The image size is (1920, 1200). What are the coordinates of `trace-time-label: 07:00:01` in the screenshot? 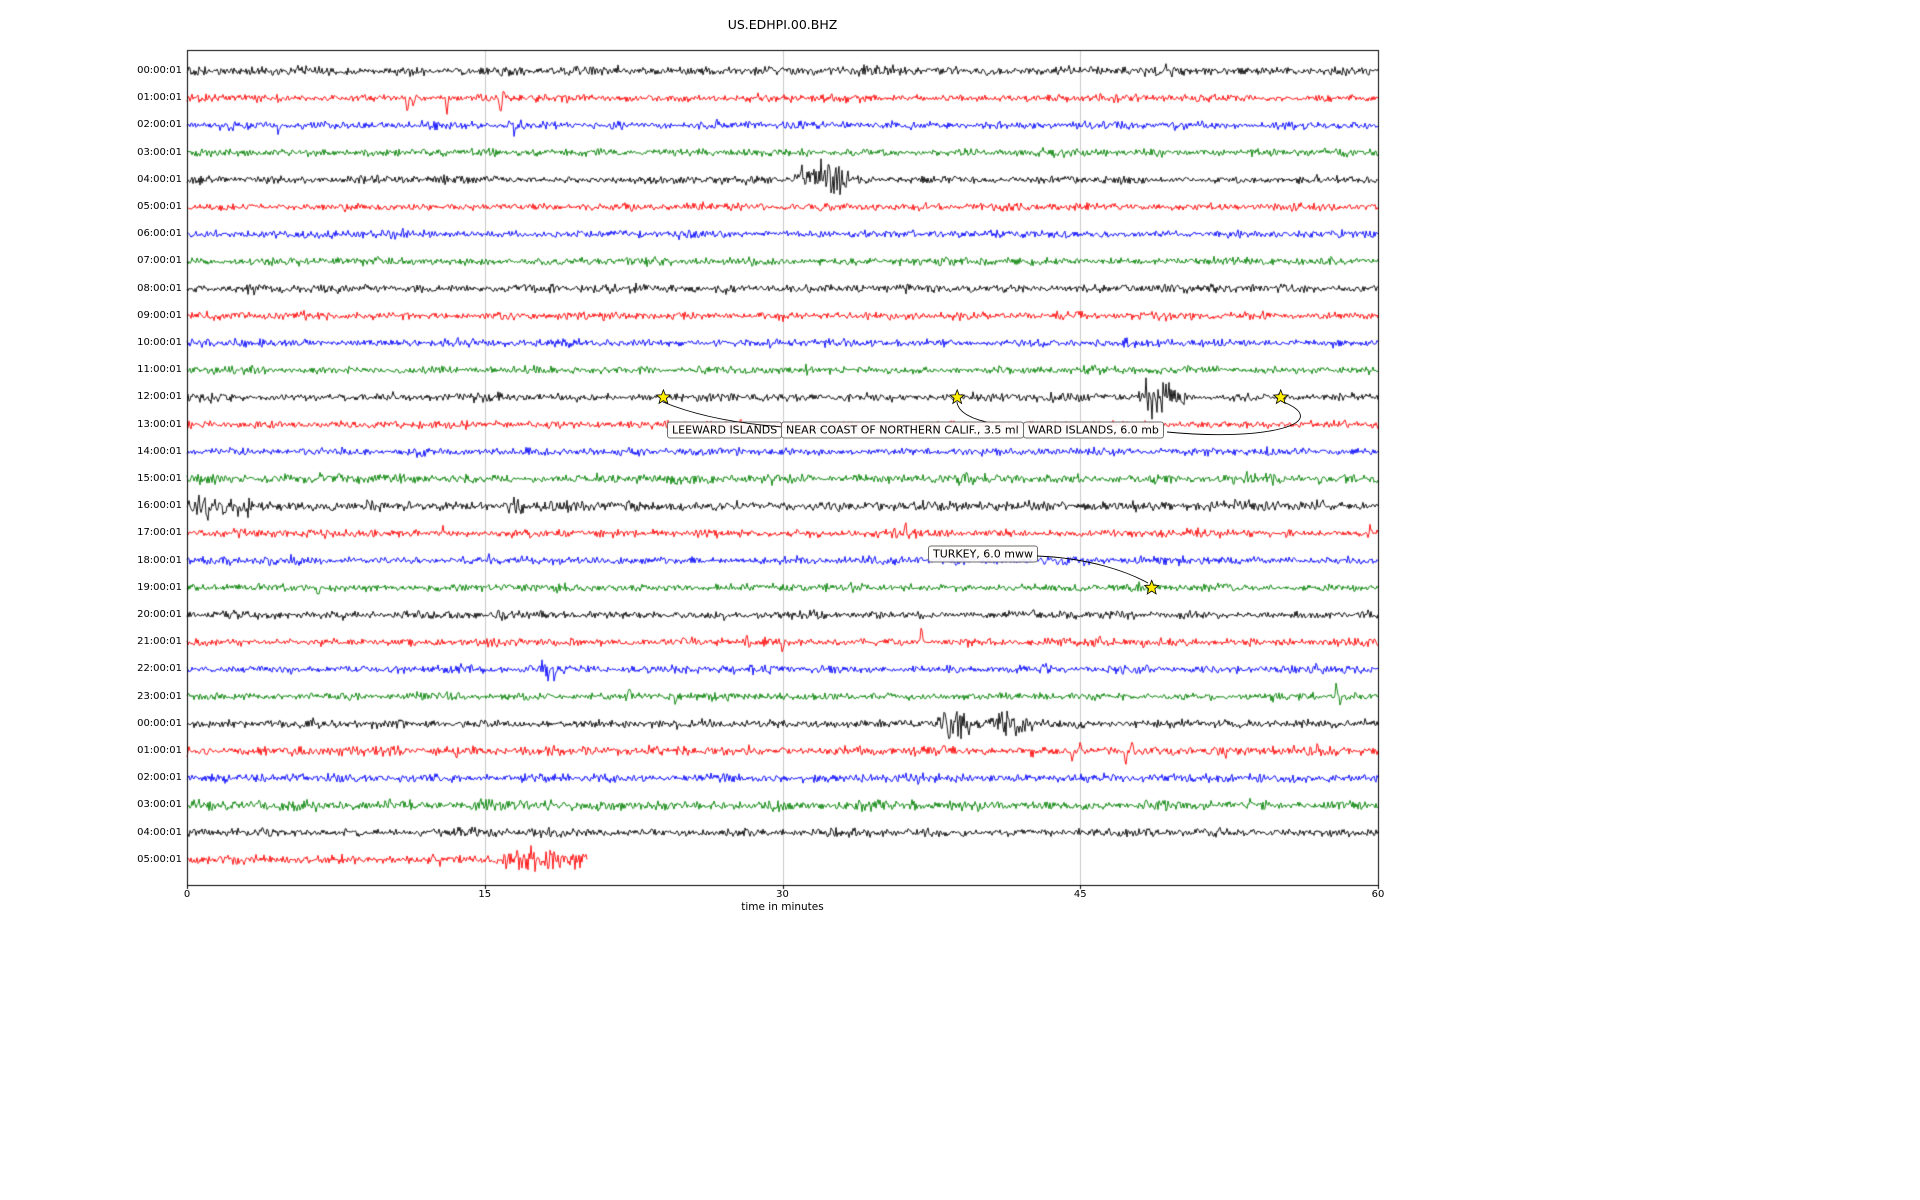 It's located at (159, 261).